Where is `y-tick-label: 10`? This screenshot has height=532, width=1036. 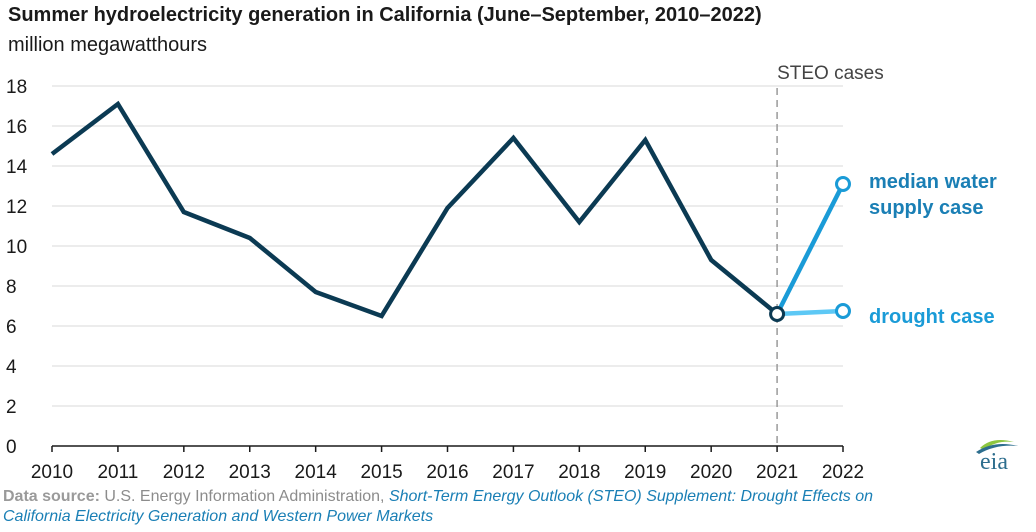 y-tick-label: 10 is located at coordinates (16, 247).